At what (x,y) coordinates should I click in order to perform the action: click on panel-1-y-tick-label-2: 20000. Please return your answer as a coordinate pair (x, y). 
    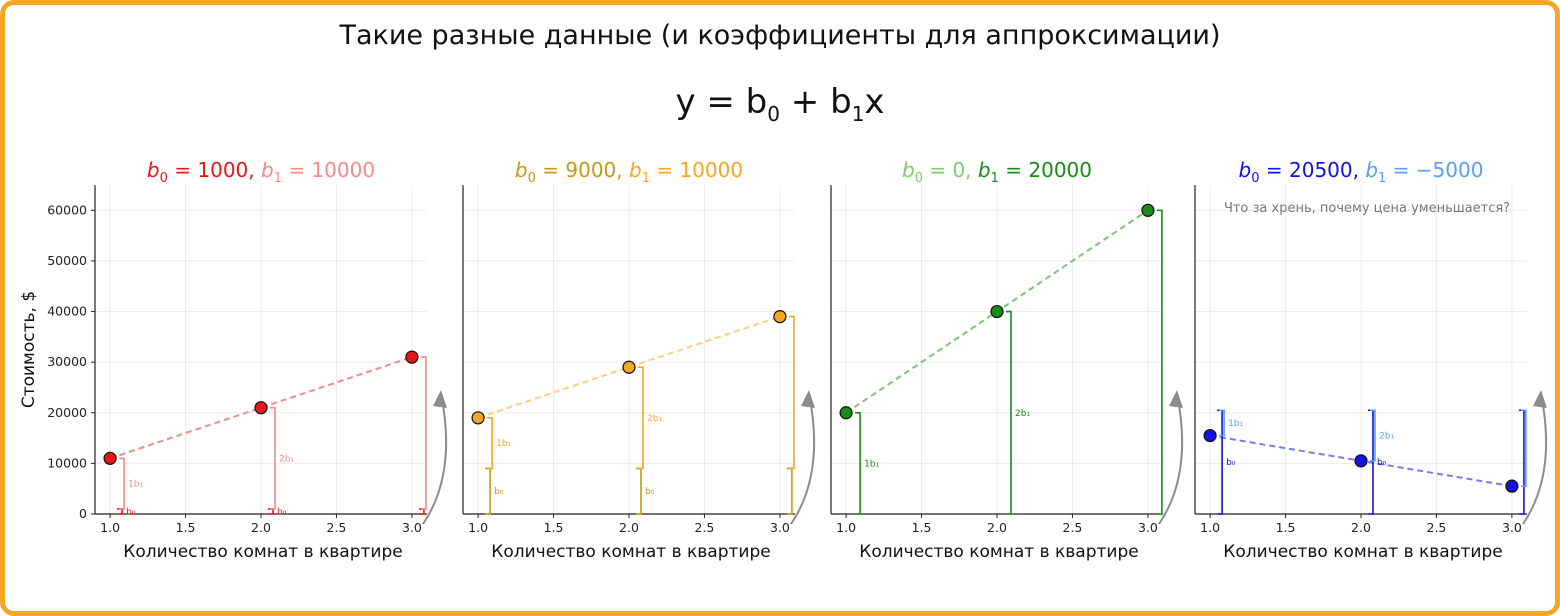
    Looking at the image, I should click on (67, 412).